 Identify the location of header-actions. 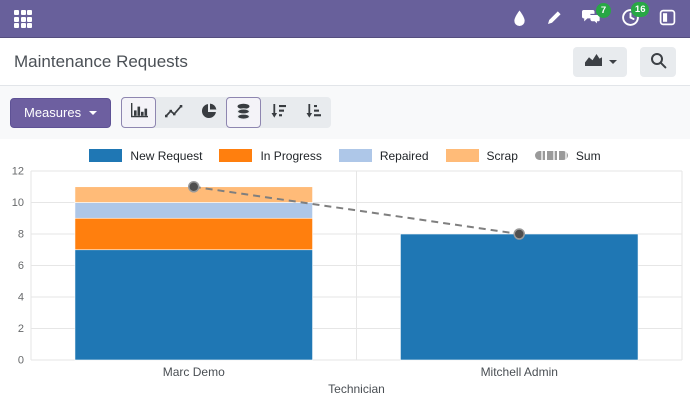
(624, 61).